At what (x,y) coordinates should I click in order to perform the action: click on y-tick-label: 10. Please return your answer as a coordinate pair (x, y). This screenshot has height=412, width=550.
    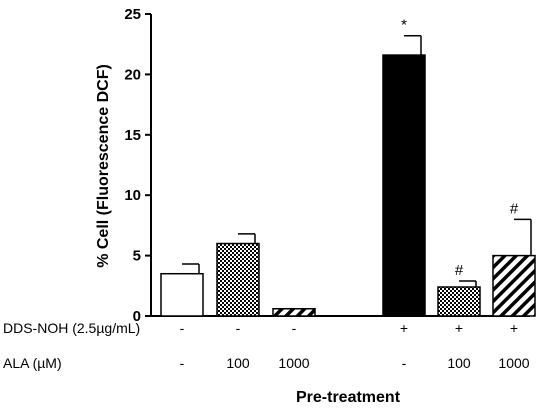
    Looking at the image, I should click on (132, 195).